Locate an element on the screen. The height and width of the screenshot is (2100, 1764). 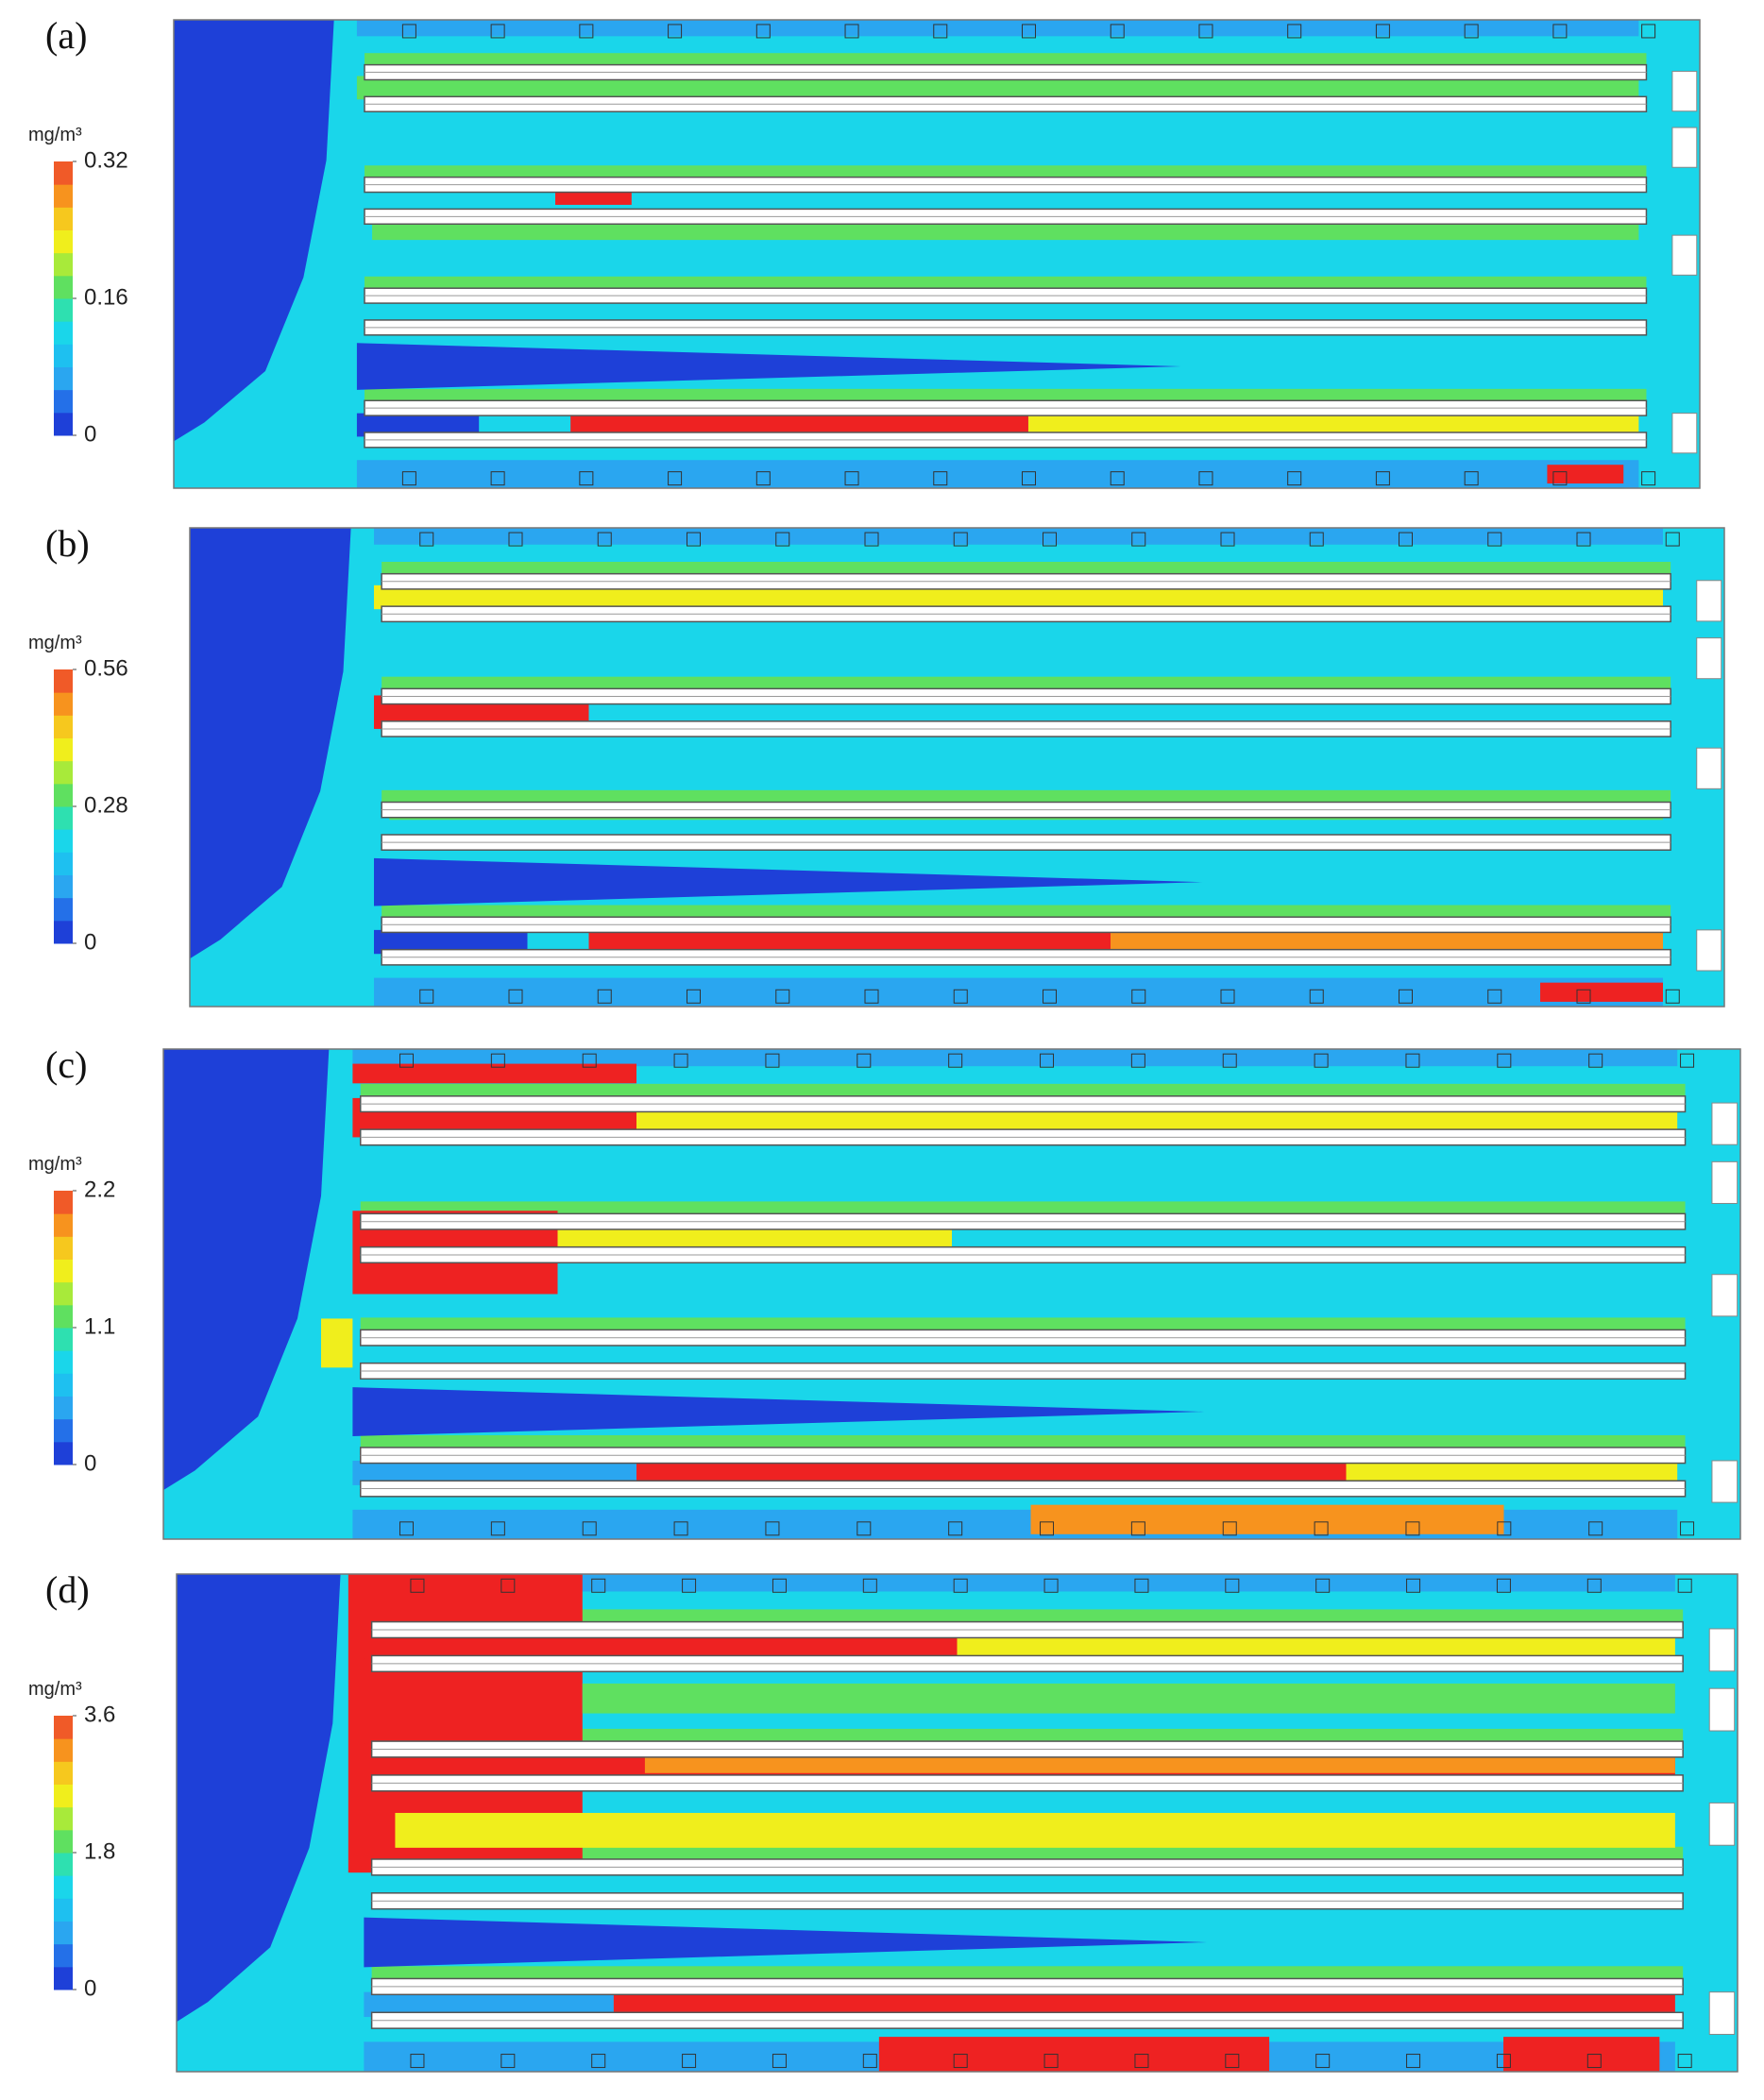
colorbar-tick-label: 0.28 is located at coordinates (106, 805).